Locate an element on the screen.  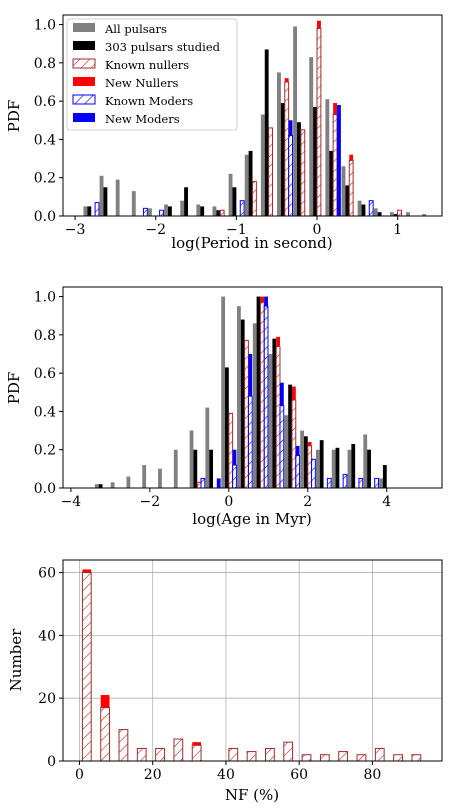
legend-label-known-moders: Known Moders is located at coordinates (149, 101).